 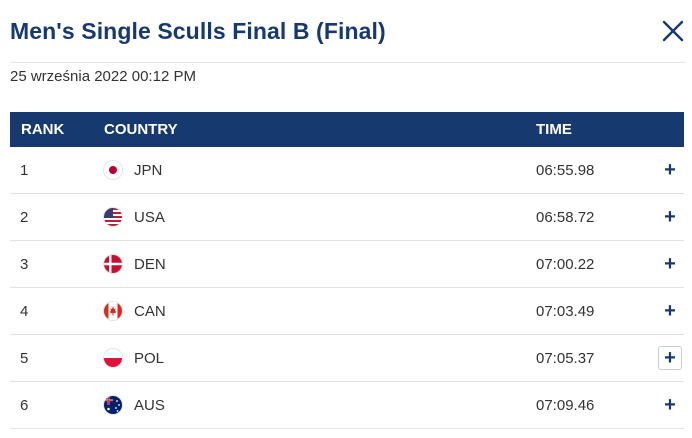 I want to click on rank-cell: 3, so click(x=24, y=264).